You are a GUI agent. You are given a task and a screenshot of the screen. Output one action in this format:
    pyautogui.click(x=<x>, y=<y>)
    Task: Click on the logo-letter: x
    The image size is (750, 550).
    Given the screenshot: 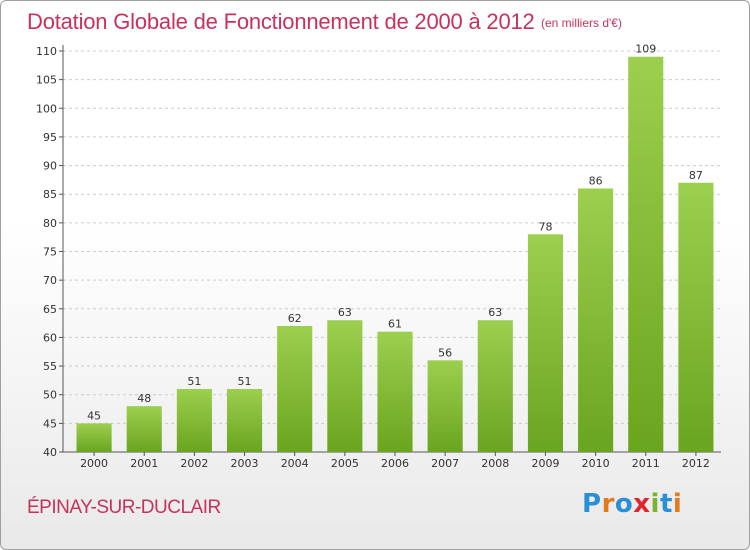 What is the action you would take?
    pyautogui.click(x=642, y=504)
    